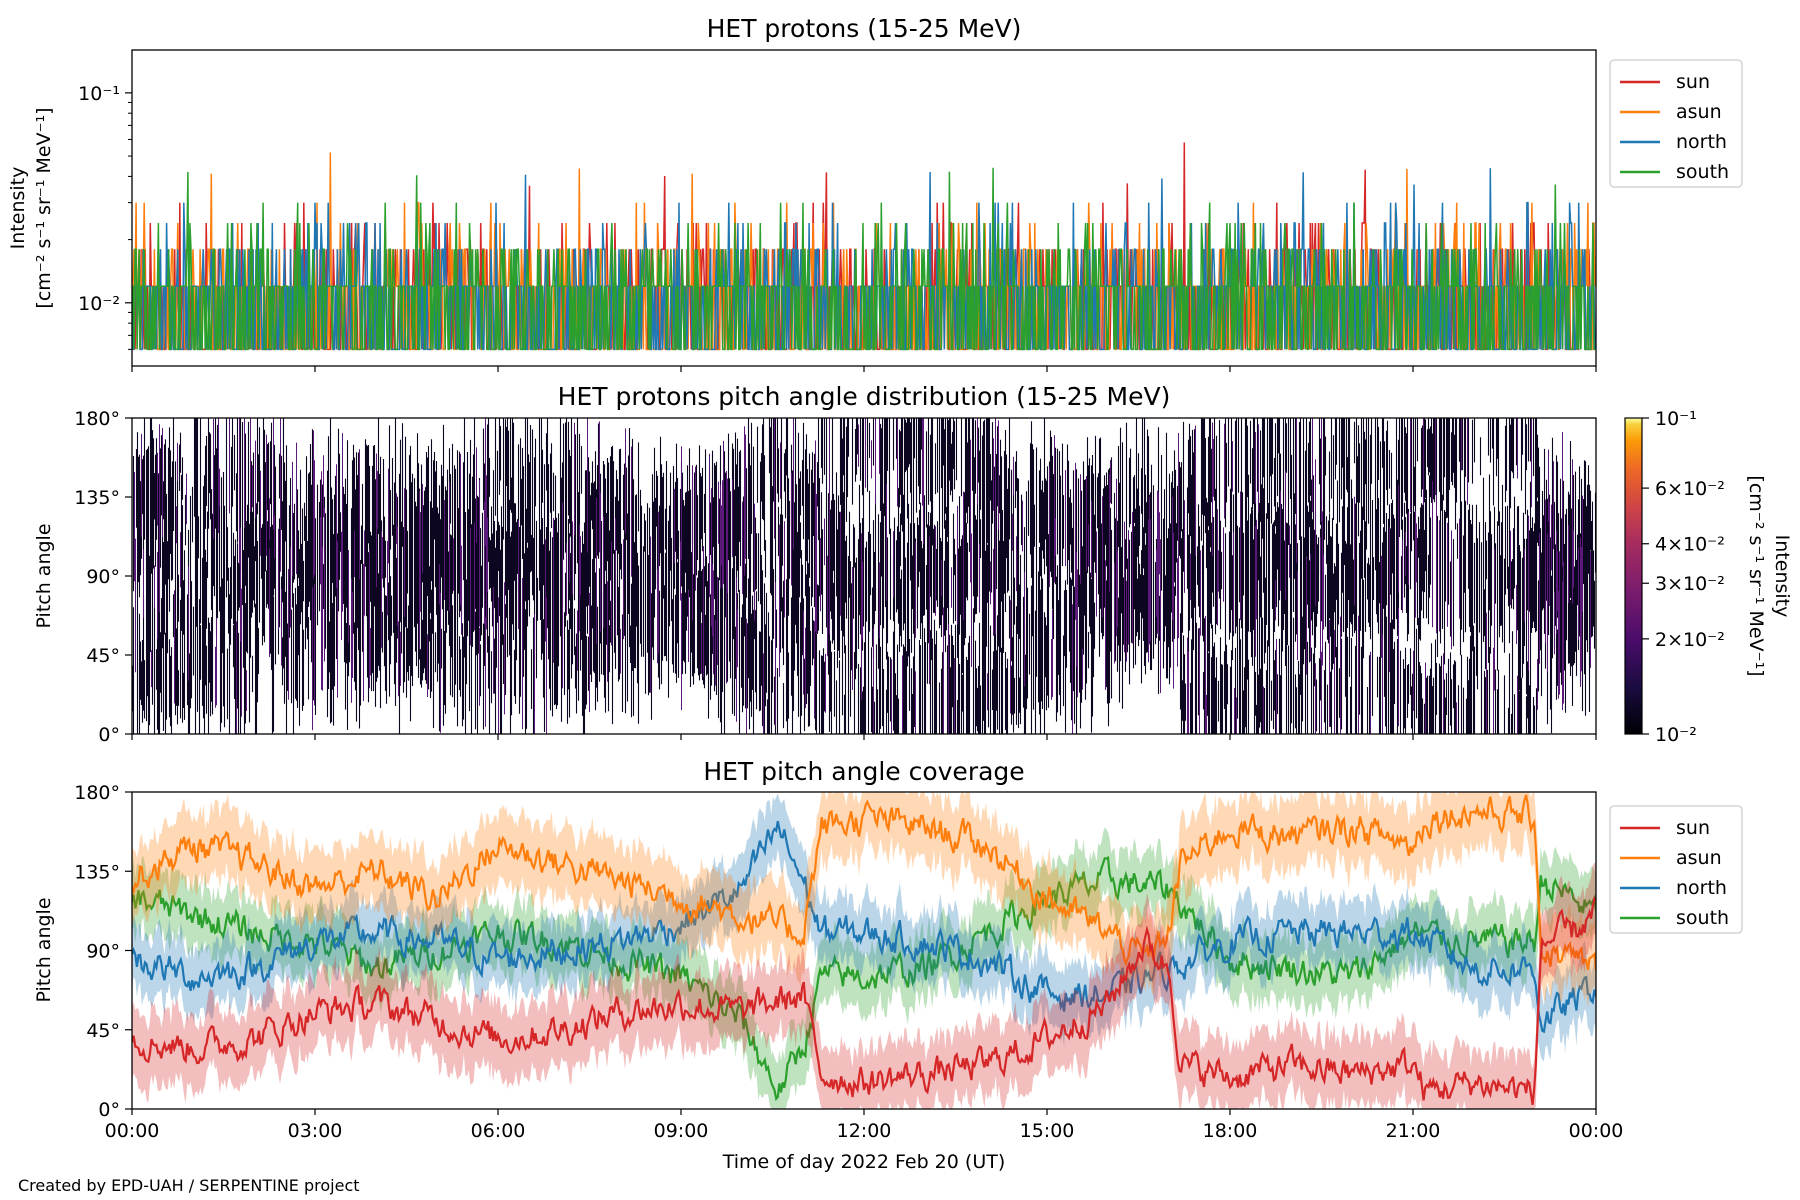 The width and height of the screenshot is (1800, 1200). What do you see at coordinates (1633, 576) in the screenshot?
I see `colorbar` at bounding box center [1633, 576].